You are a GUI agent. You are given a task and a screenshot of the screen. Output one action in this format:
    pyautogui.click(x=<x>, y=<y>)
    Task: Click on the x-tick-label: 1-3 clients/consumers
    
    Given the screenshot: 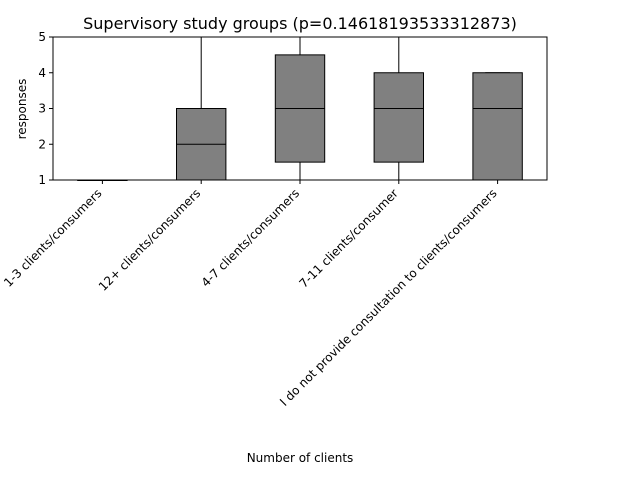 What is the action you would take?
    pyautogui.click(x=52, y=237)
    